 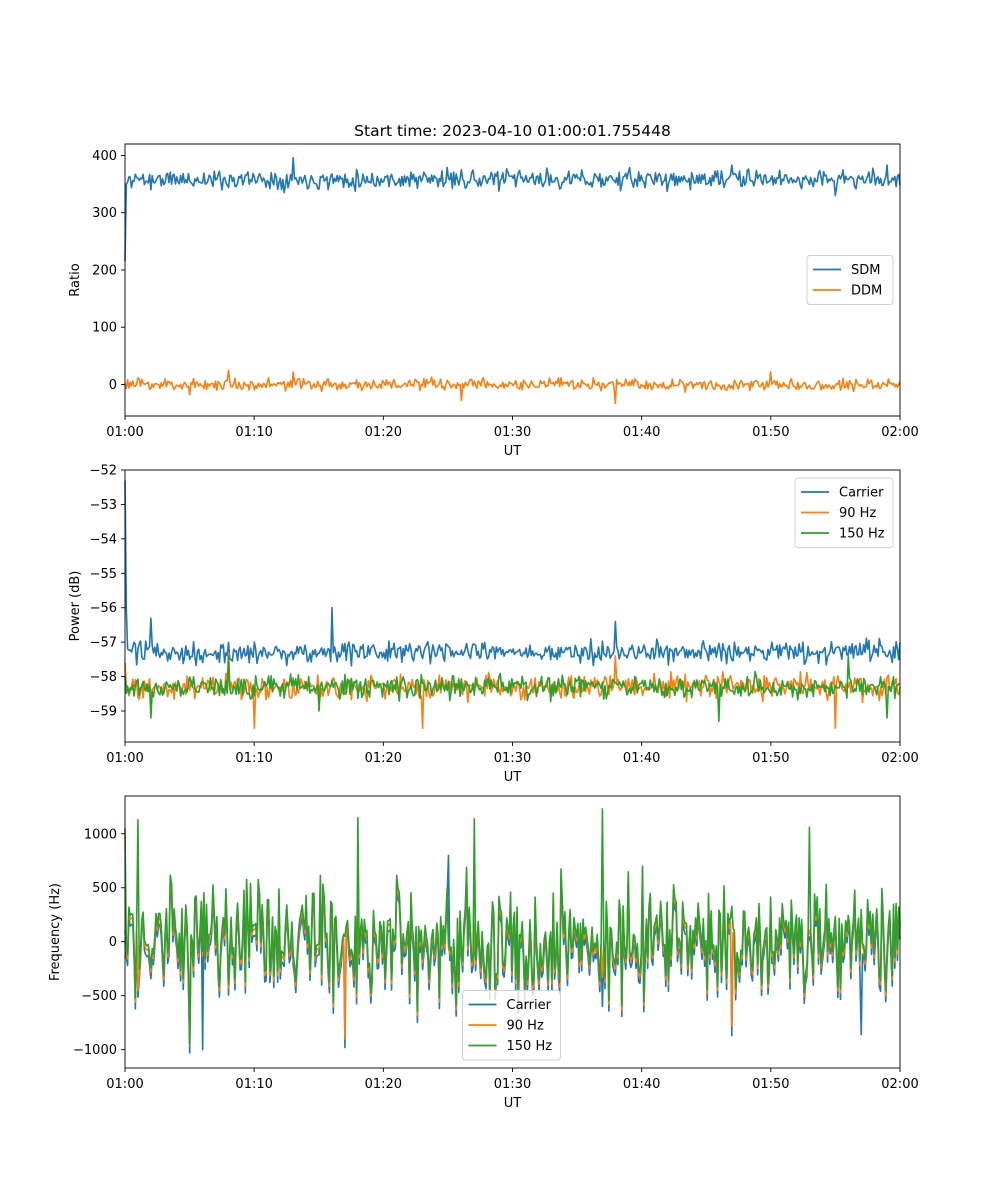 What do you see at coordinates (866, 291) in the screenshot?
I see `legend-label: DDM` at bounding box center [866, 291].